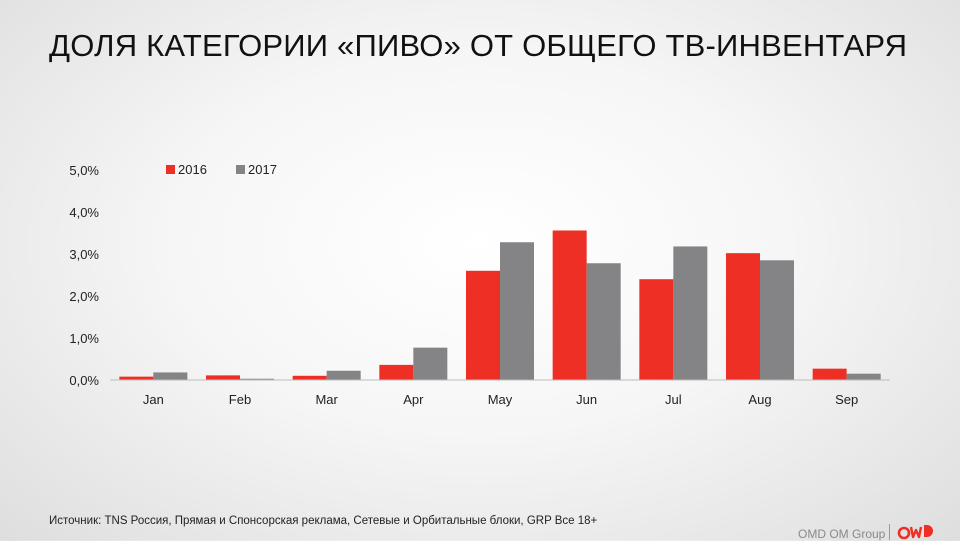 Image resolution: width=960 pixels, height=541 pixels. I want to click on x-tick-label: Jul, so click(673, 399).